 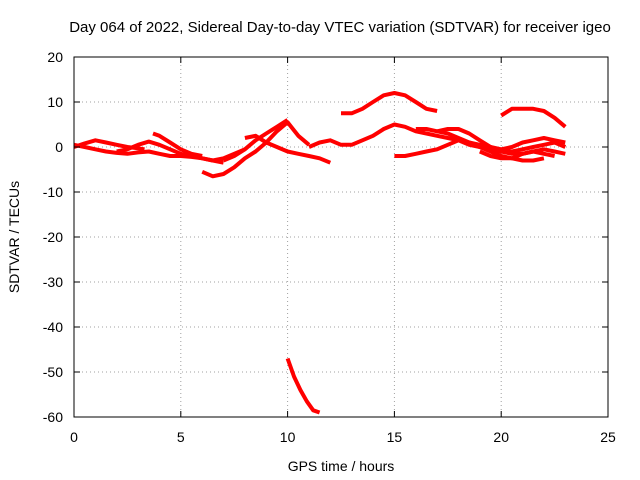 What do you see at coordinates (14, 237) in the screenshot?
I see `y-axis-label: SDTVAR / TECUs` at bounding box center [14, 237].